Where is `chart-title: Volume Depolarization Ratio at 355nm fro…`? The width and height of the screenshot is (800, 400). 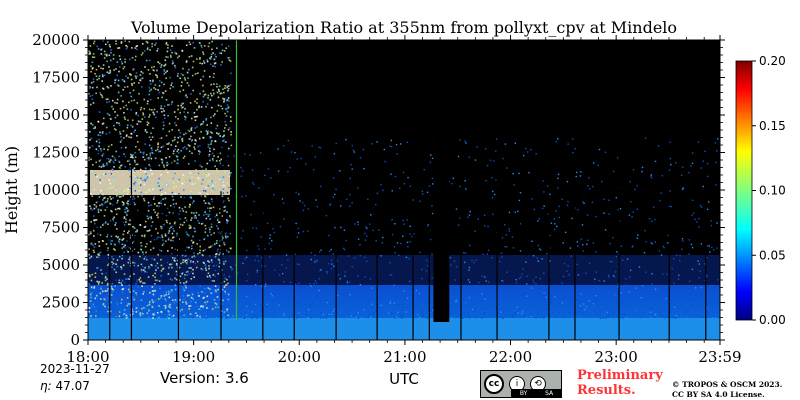
chart-title: Volume Depolarization Ratio at 355nm fro… is located at coordinates (403, 27).